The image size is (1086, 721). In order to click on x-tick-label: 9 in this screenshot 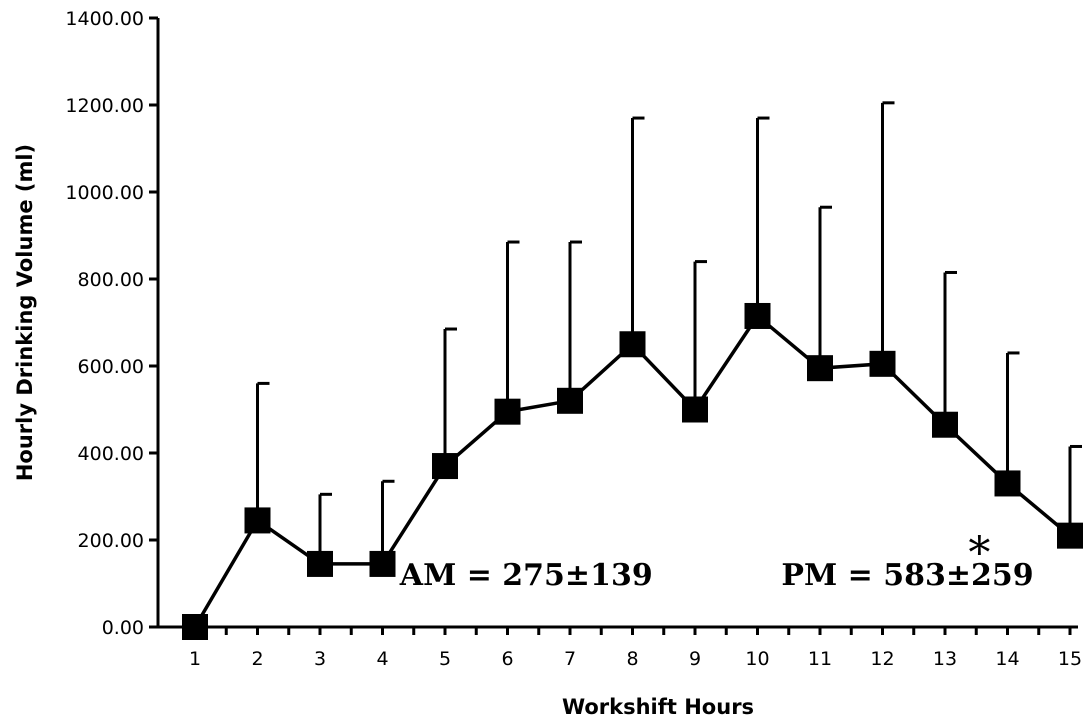, I will do `click(695, 659)`.